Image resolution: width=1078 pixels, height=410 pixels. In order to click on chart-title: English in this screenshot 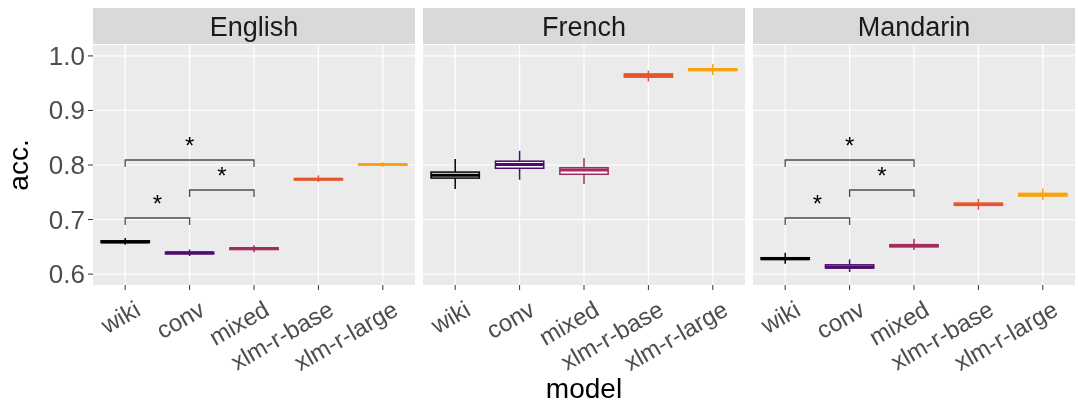, I will do `click(254, 26)`.